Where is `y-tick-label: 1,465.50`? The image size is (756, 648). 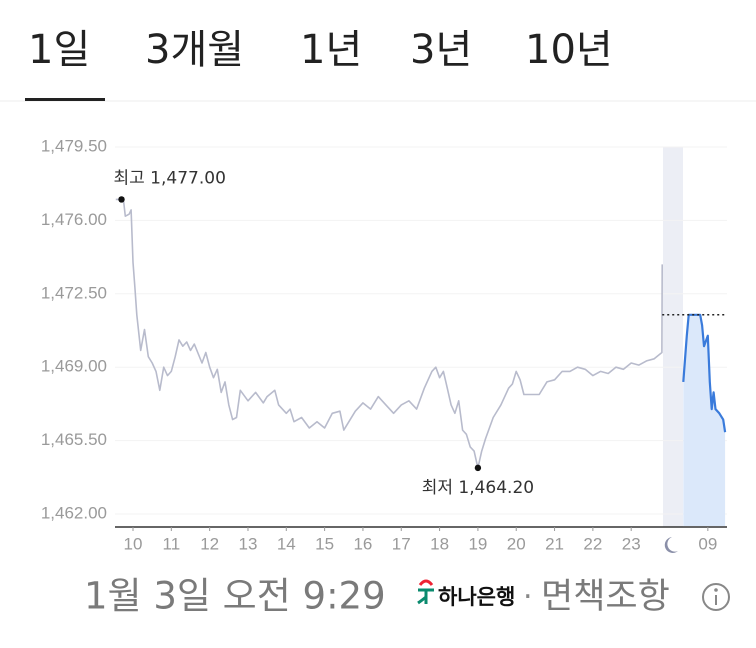
y-tick-label: 1,465.50 is located at coordinates (74, 439).